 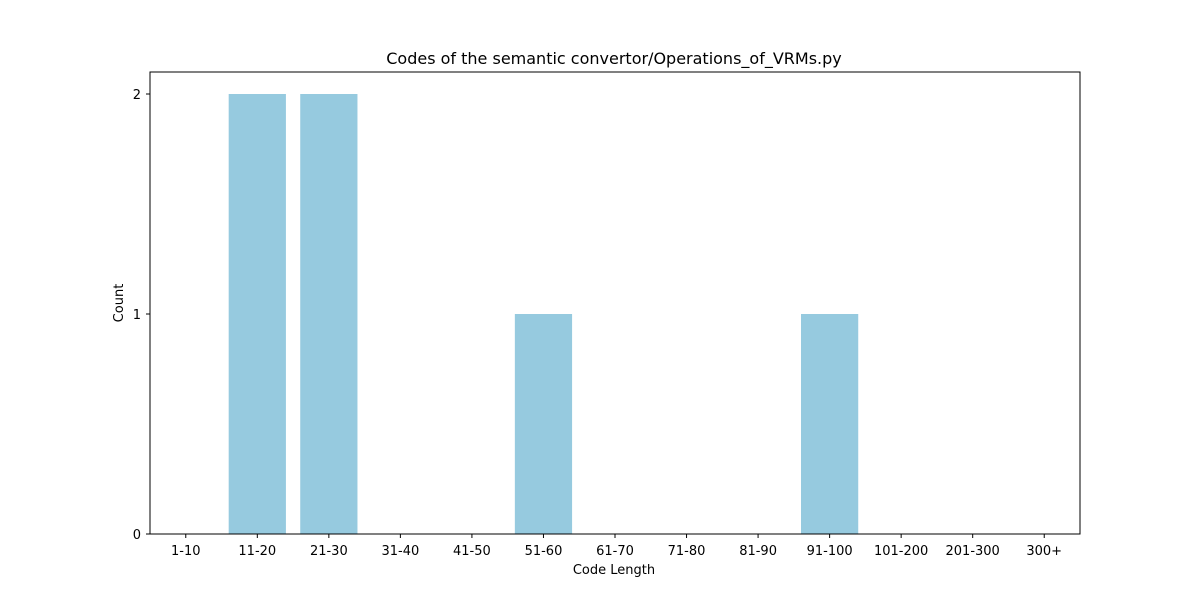 I want to click on x-tick-label: 71-80, so click(x=687, y=551).